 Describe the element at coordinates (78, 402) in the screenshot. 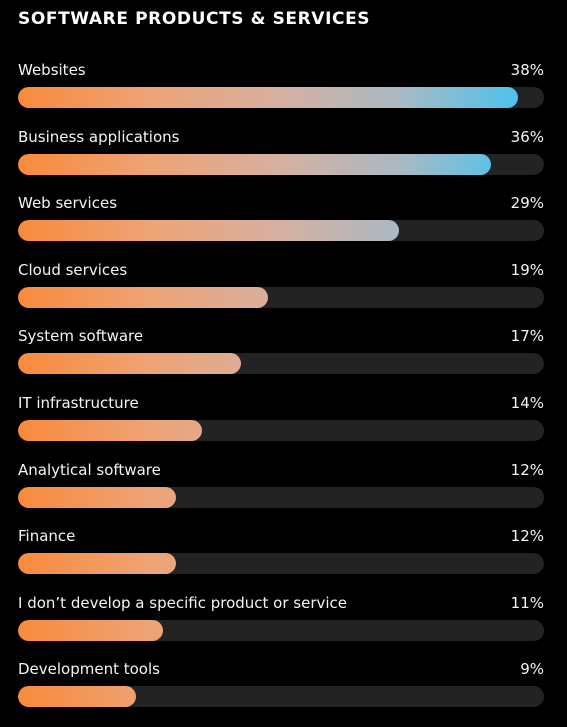

I see `category-label: IT infrastructure` at that location.